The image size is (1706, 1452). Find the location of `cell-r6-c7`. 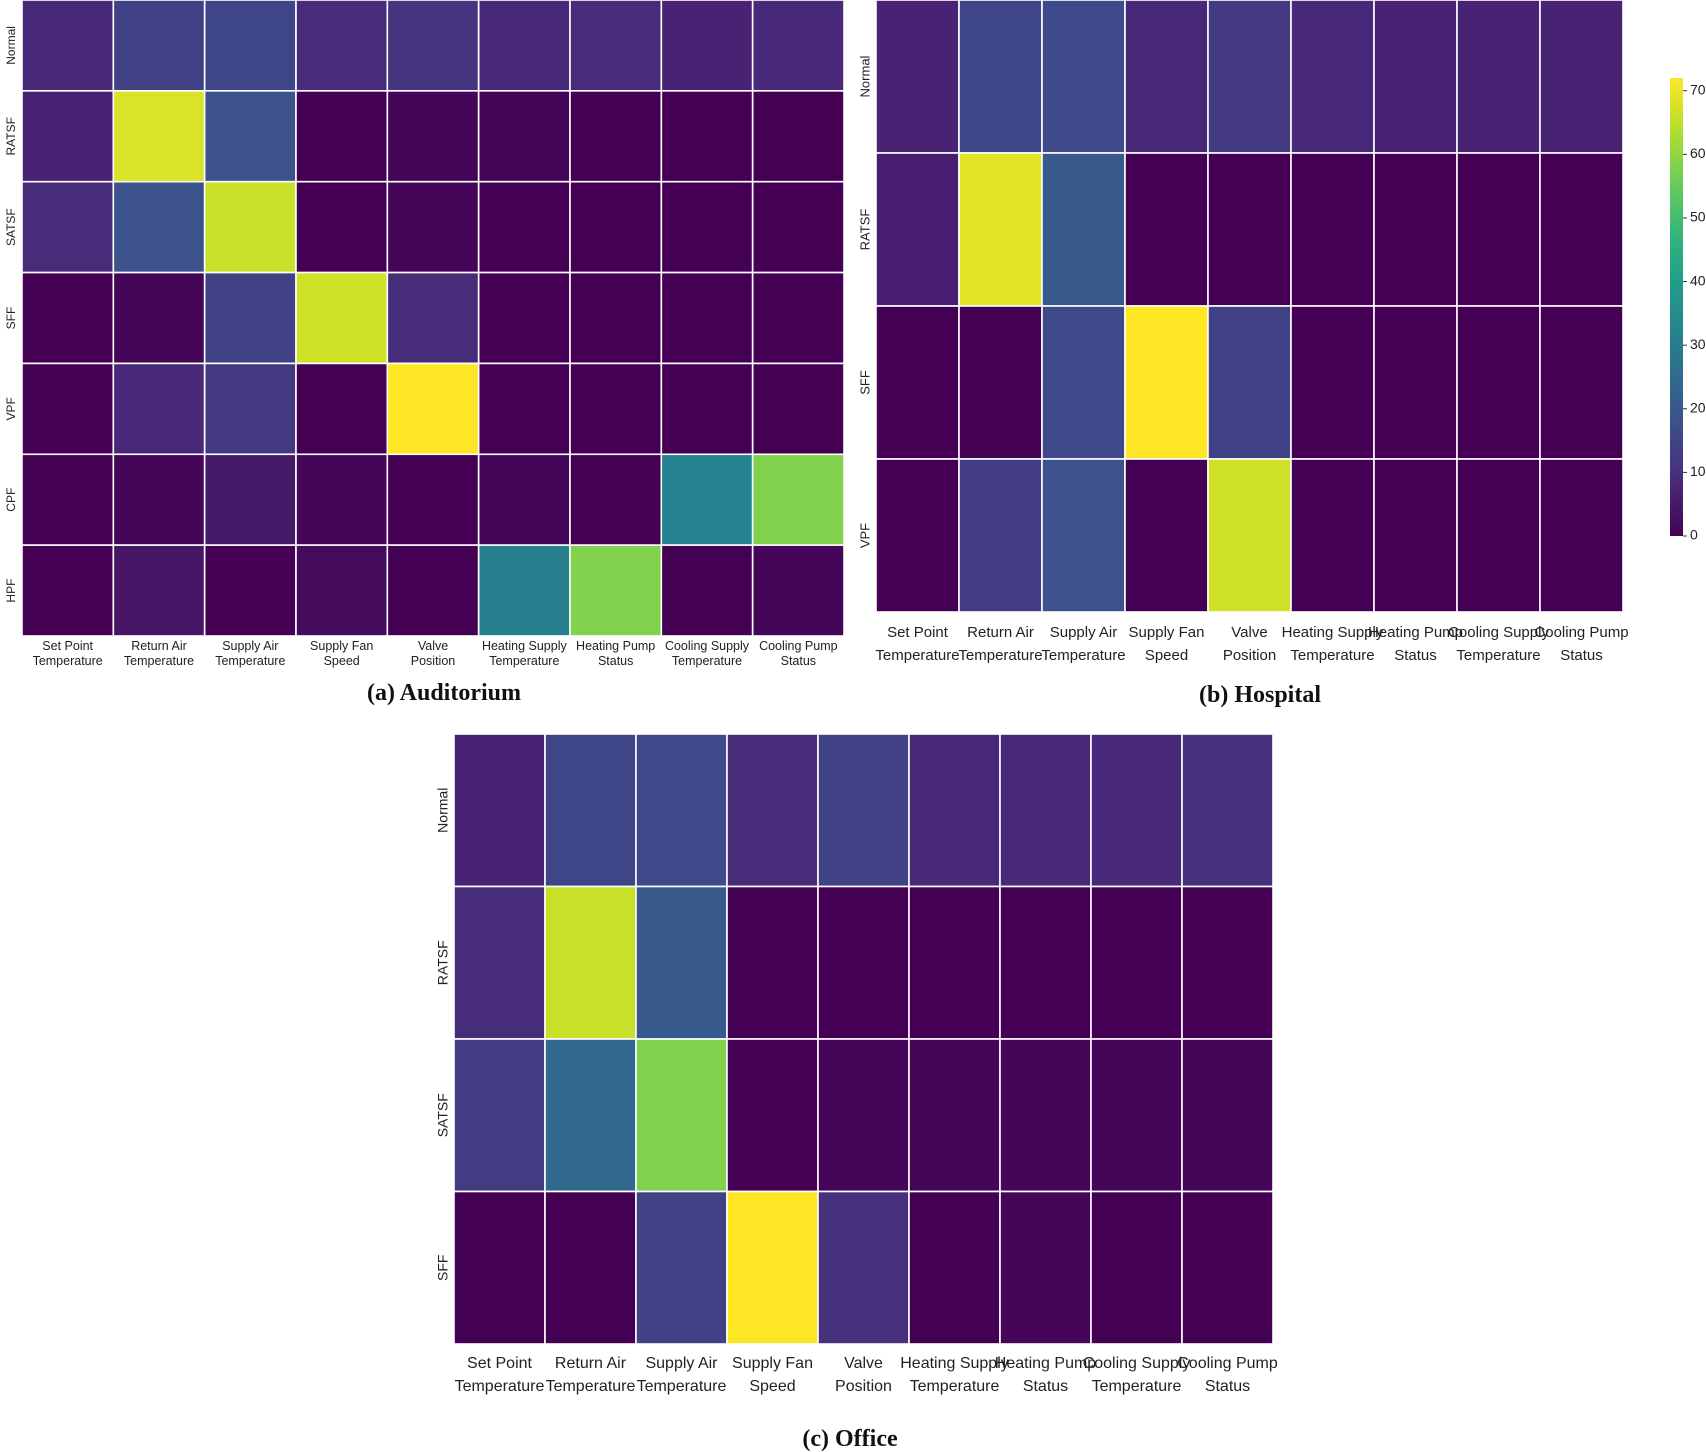

cell-r6-c7 is located at coordinates (707, 590).